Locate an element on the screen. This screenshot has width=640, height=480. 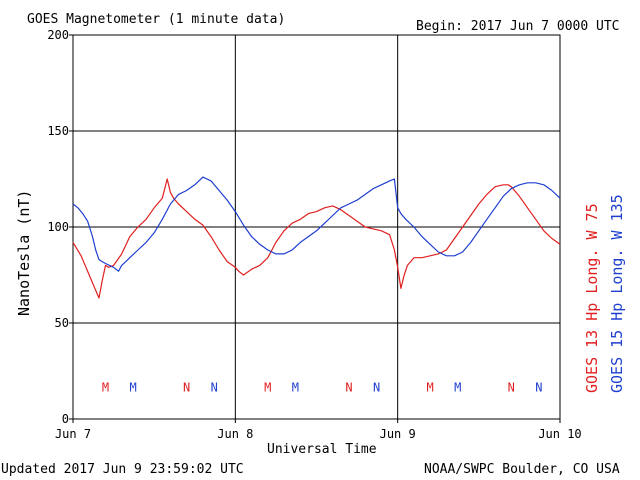
x-tick-label: Jun 7 is located at coordinates (73, 434).